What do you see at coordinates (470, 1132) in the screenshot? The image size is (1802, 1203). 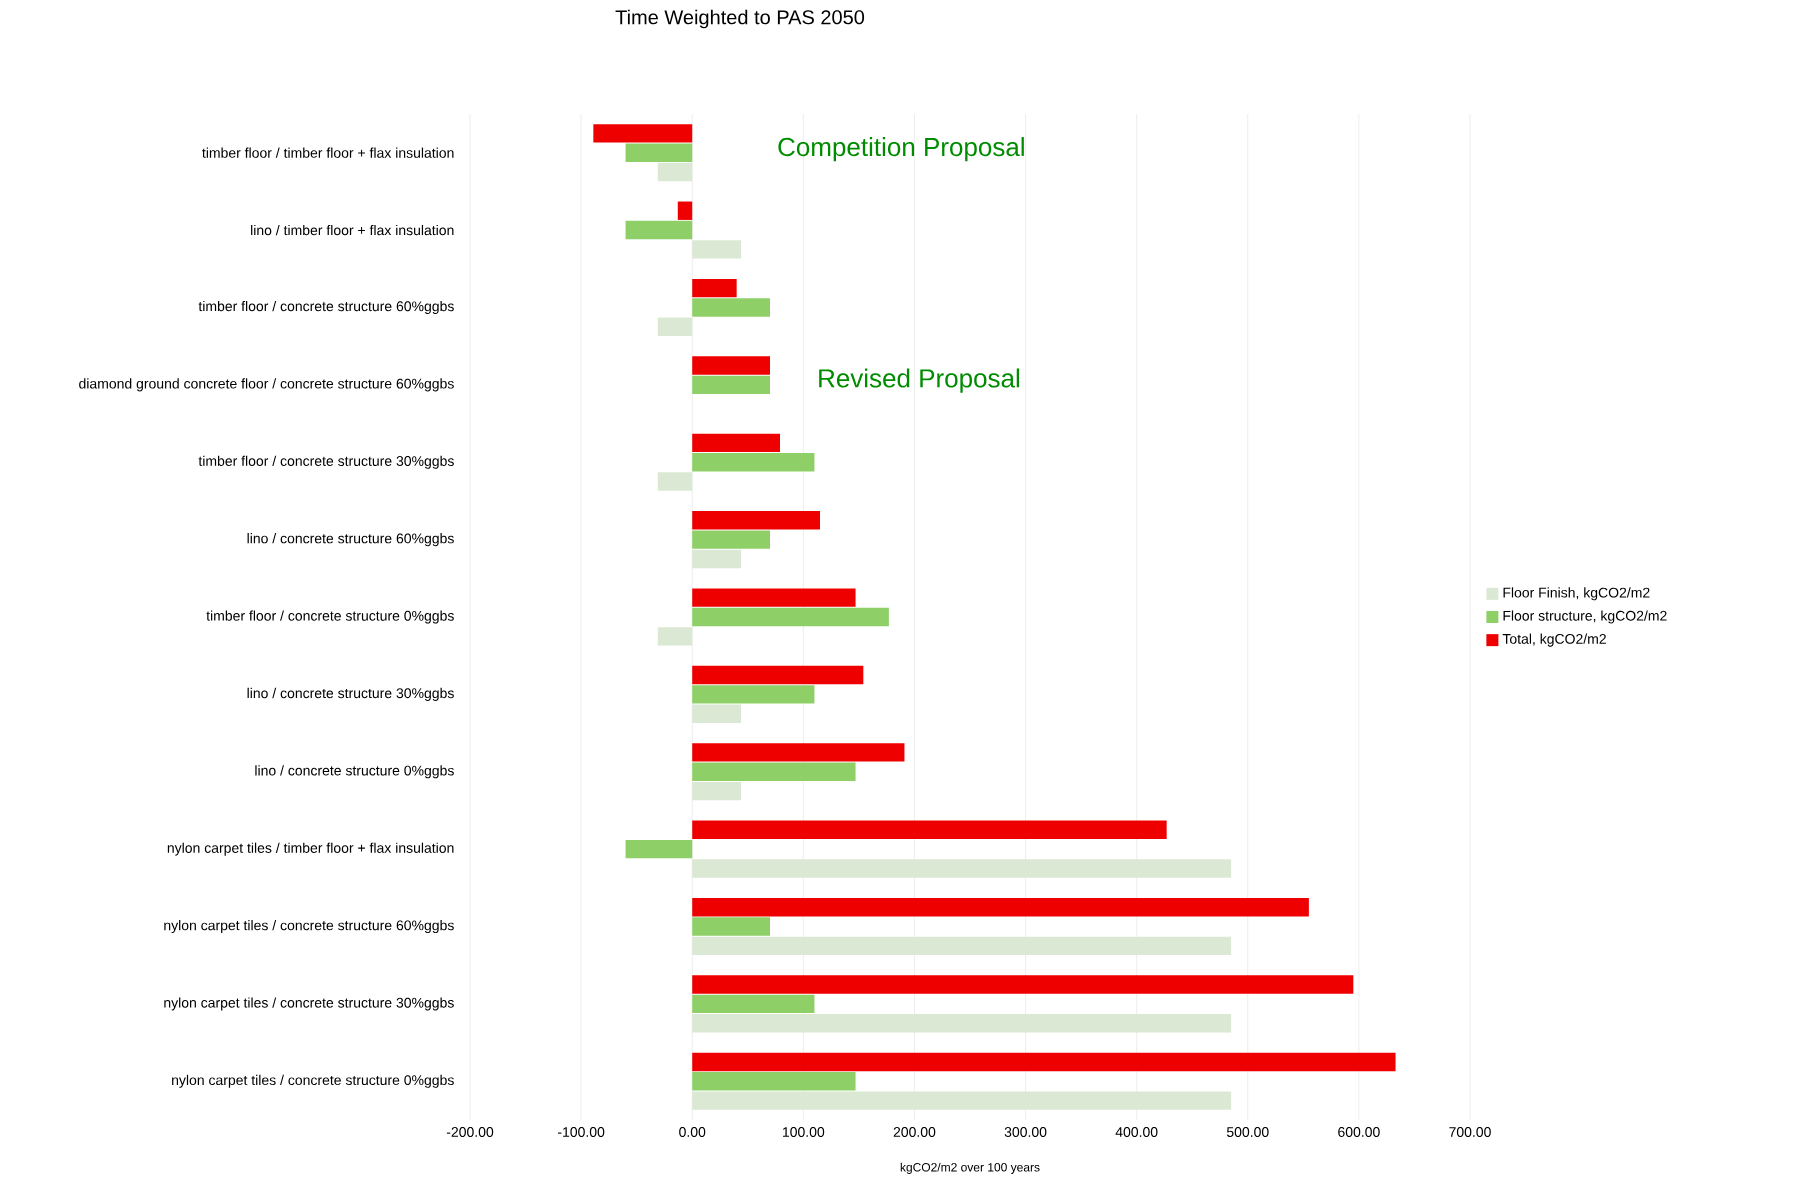 I see `x-tick-label: -200.00` at bounding box center [470, 1132].